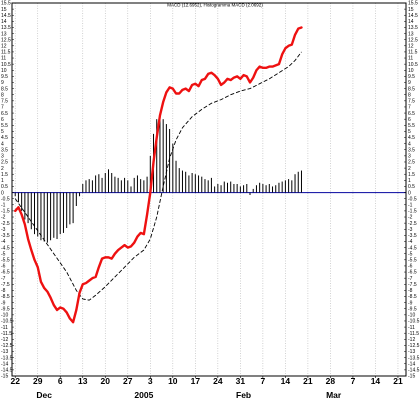  I want to click on y-tick-label-left: 12, so click(4, 47).